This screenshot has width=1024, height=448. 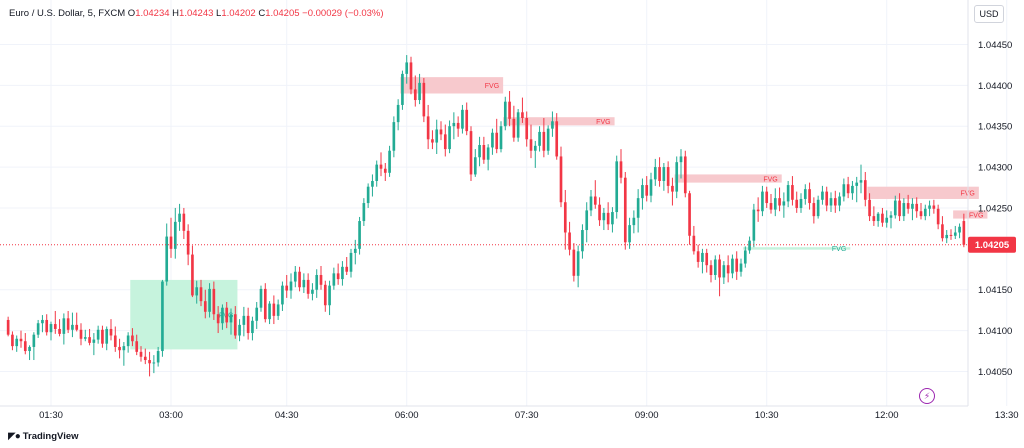 What do you see at coordinates (171, 415) in the screenshot?
I see `x-tick-label: 03:00` at bounding box center [171, 415].